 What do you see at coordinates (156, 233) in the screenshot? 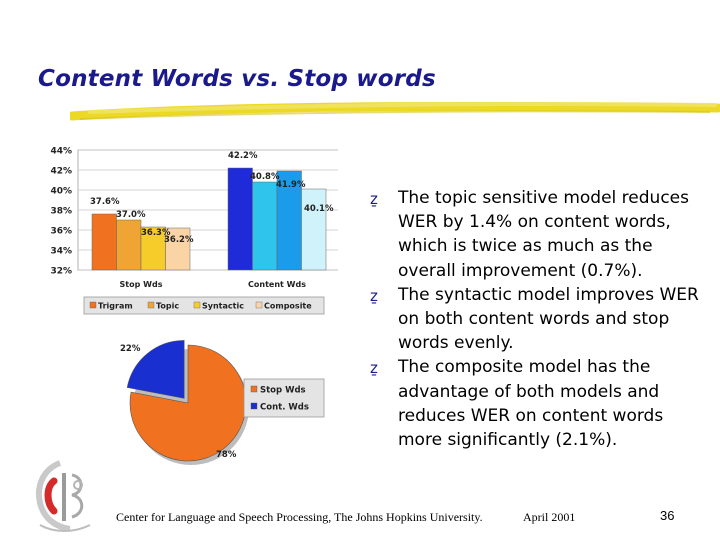
I see `data-label: 36.3%` at bounding box center [156, 233].